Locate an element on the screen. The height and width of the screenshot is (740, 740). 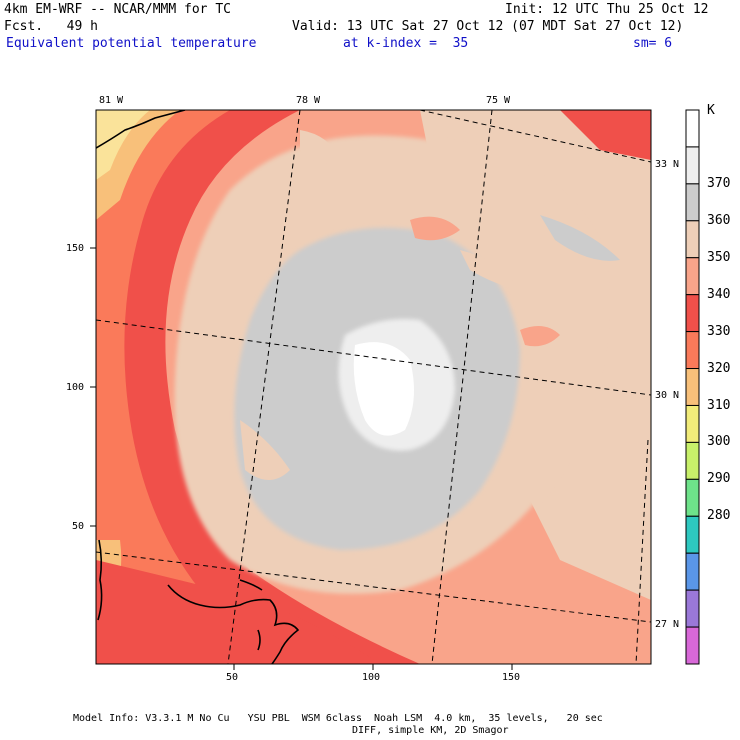
lat-label: 33 N is located at coordinates (667, 164).